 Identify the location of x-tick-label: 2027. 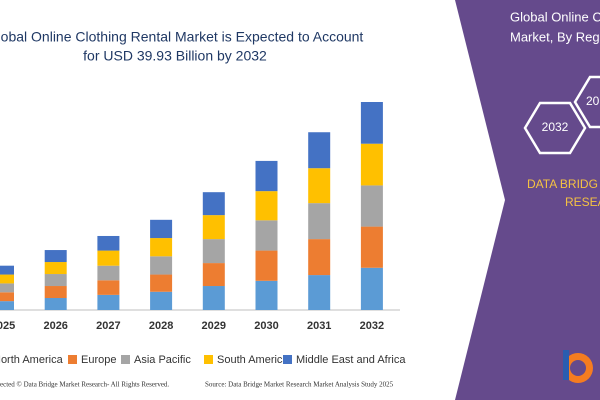
(108, 326).